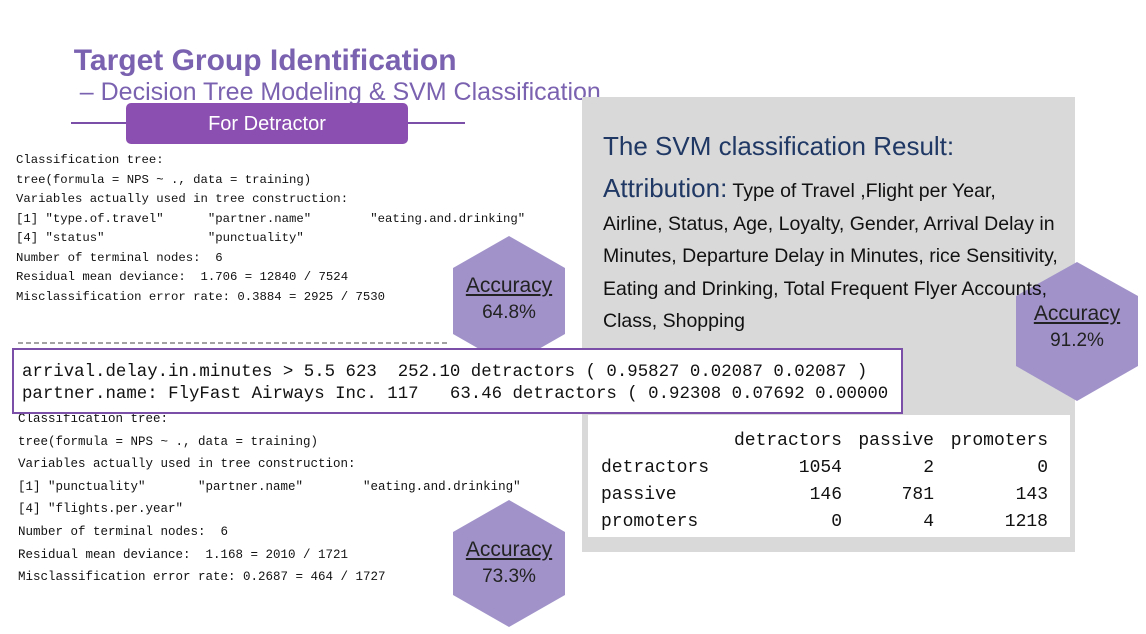  What do you see at coordinates (1077, 340) in the screenshot?
I see `accuracy-value: 91.2%` at bounding box center [1077, 340].